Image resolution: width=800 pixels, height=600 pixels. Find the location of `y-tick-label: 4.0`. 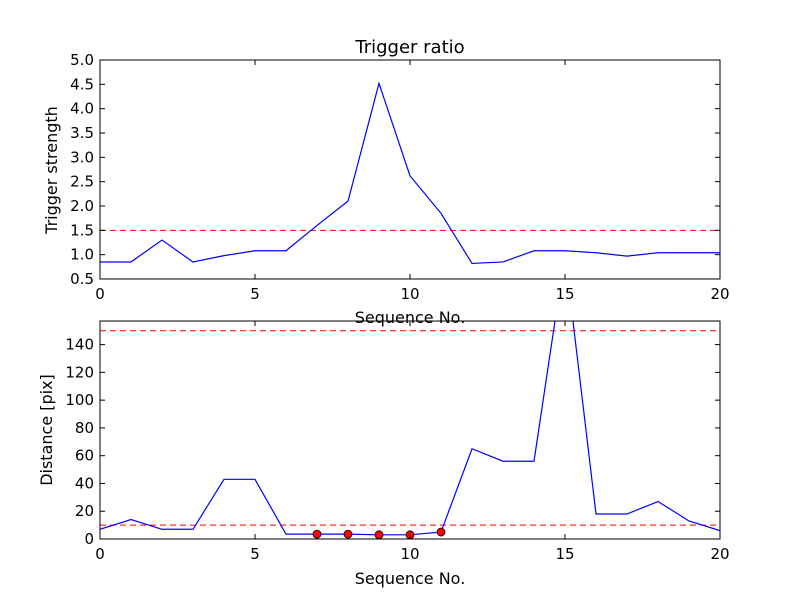

y-tick-label: 4.0 is located at coordinates (82, 109).